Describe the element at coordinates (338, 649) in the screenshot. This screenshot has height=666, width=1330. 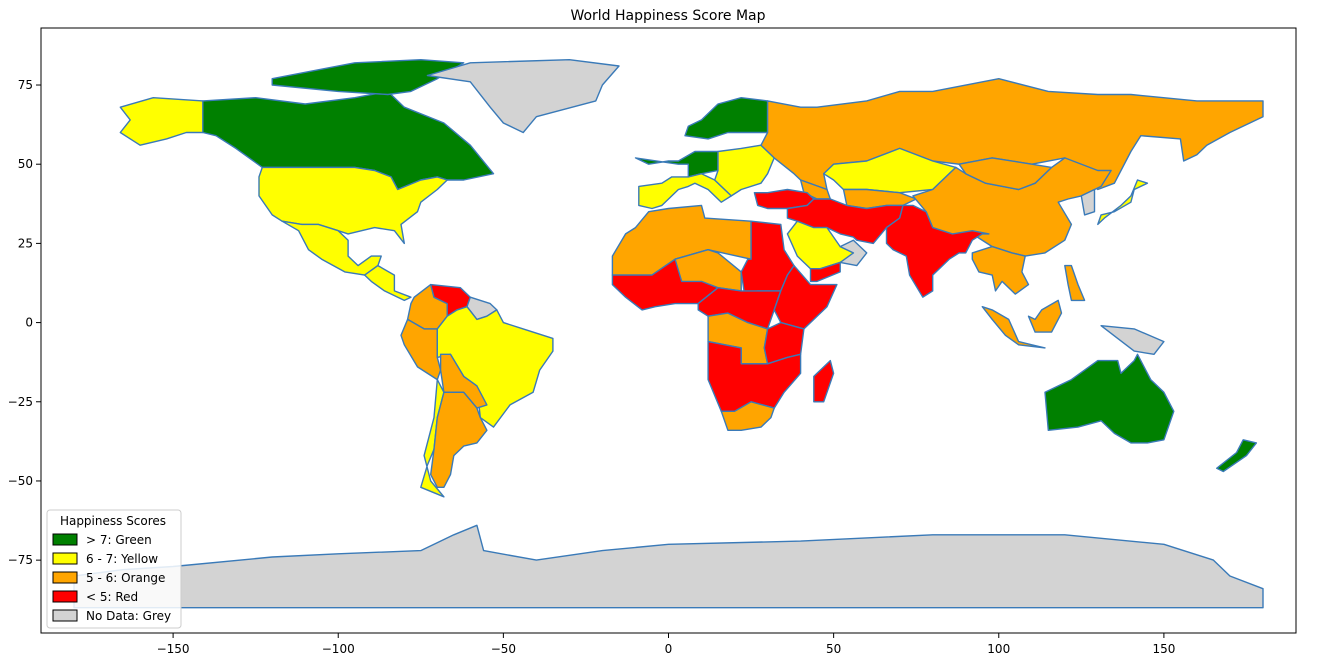
I see `x-tick-label: −100` at that location.